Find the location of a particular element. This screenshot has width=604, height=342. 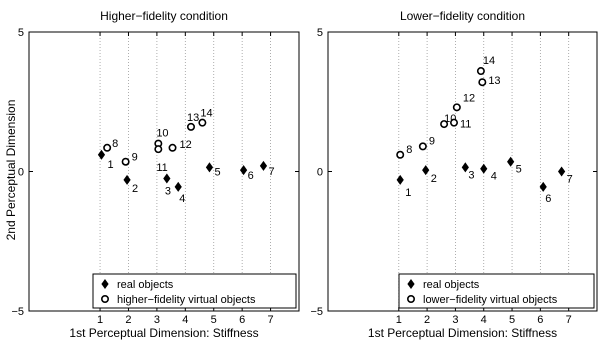

series-1: 1 2 3 4 5 6 7 is located at coordinates (484, 180).